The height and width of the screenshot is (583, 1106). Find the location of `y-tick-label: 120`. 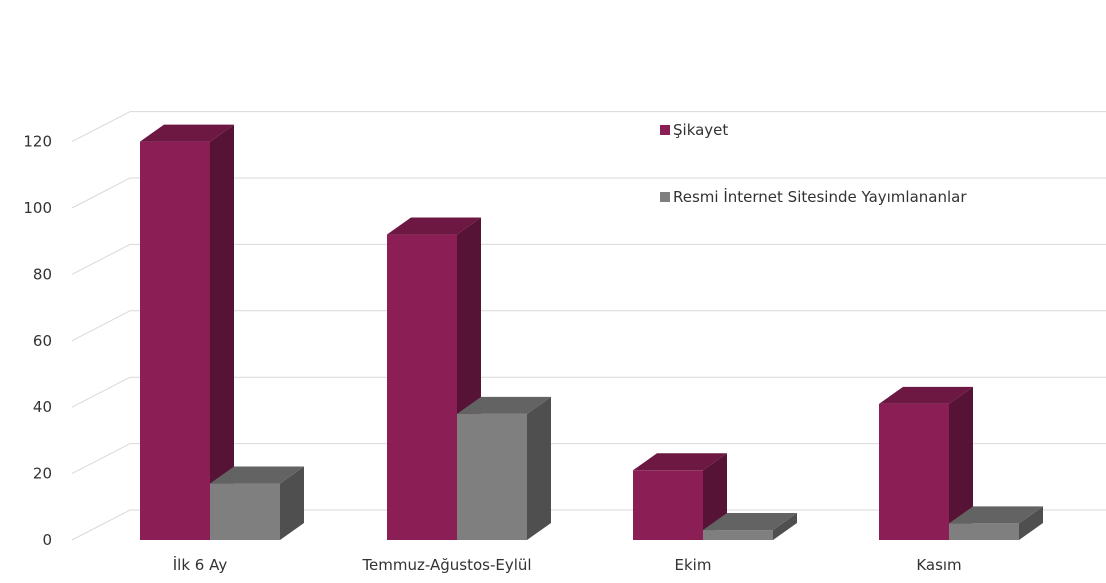

y-tick-label: 120 is located at coordinates (37, 142).